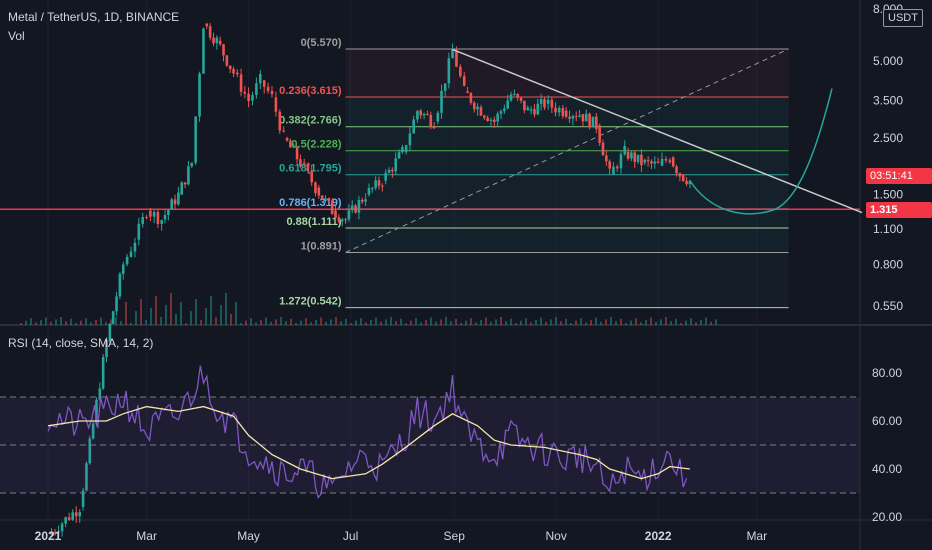 This screenshot has height=550, width=932. Describe the element at coordinates (888, 61) in the screenshot. I see `price-axis-tick: 5.000` at that location.